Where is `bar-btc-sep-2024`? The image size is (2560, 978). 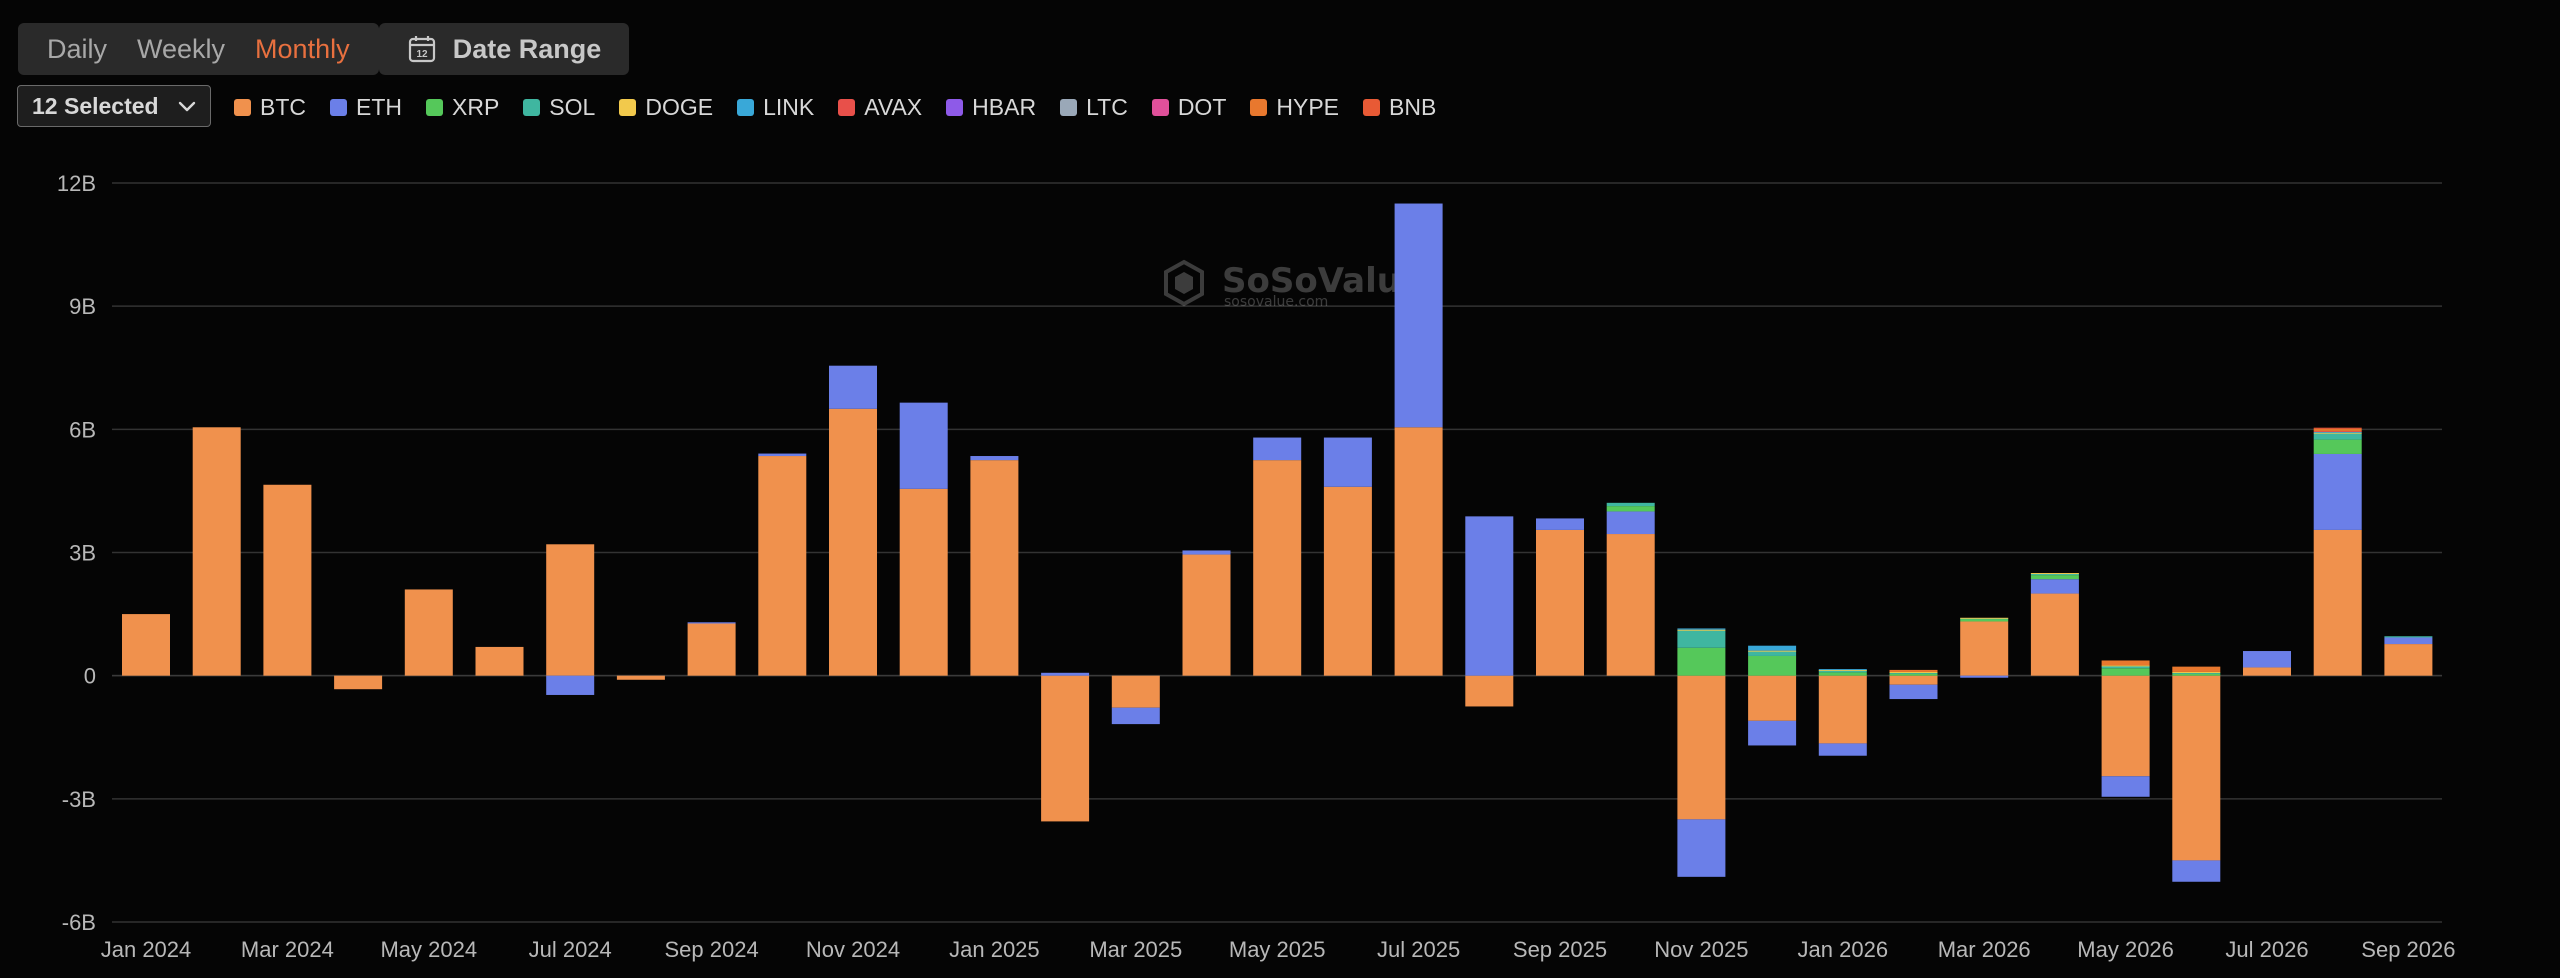
bar-btc-sep-2024 is located at coordinates (711, 649).